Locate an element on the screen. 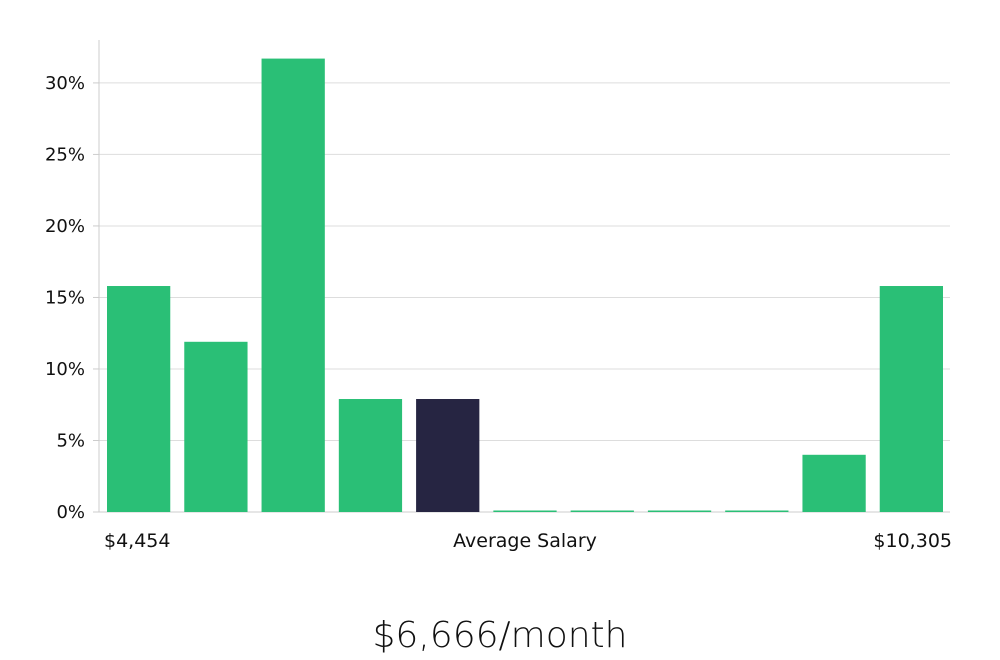 This screenshot has height=660, width=1000. x-center-label: Average Salary is located at coordinates (525, 541).